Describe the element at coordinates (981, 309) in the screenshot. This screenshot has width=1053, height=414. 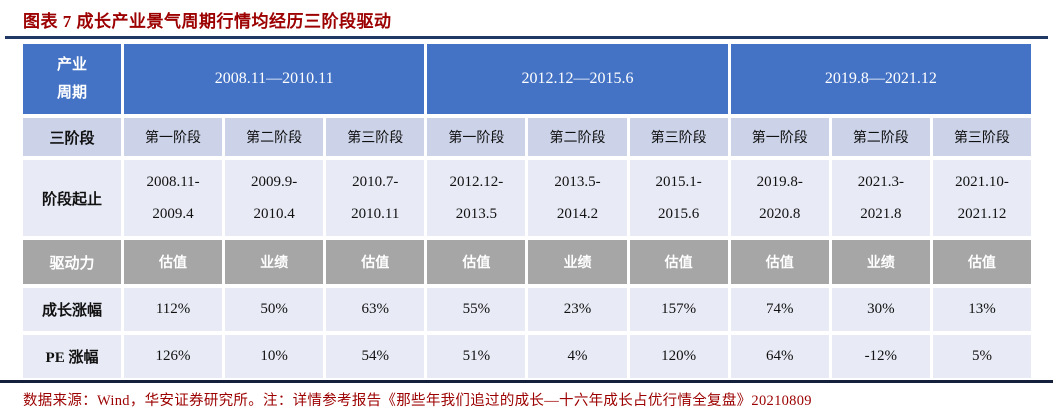
I see `growth-value-cell: 13%` at that location.